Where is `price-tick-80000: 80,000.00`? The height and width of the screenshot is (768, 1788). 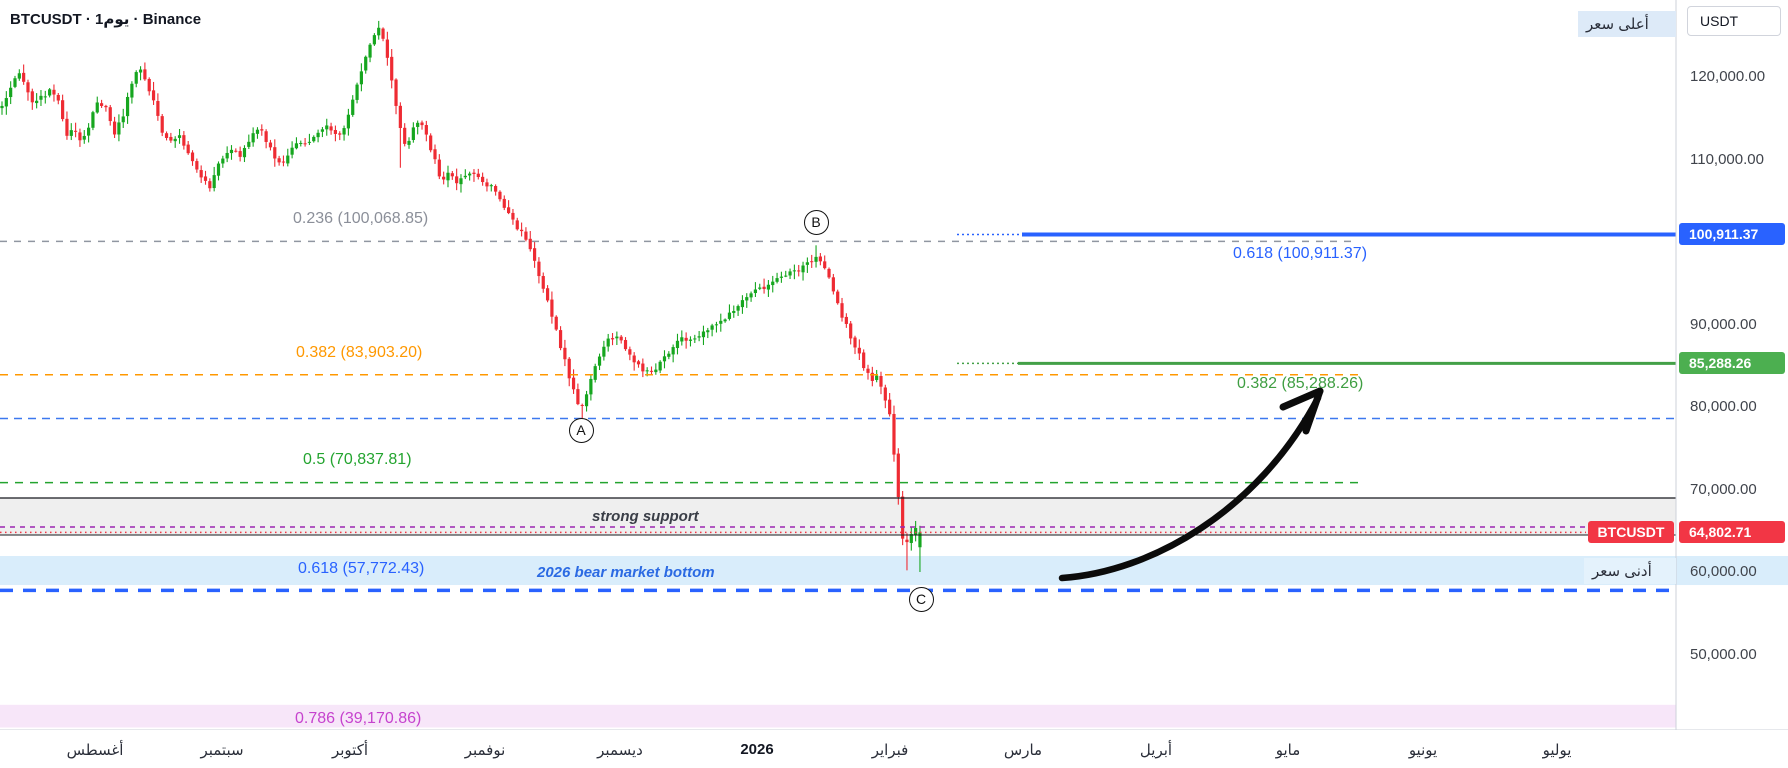 price-tick-80000: 80,000.00 is located at coordinates (1723, 406).